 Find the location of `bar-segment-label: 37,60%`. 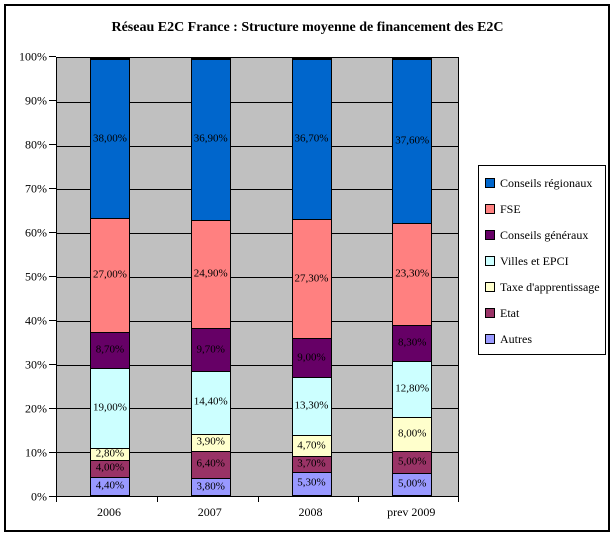

bar-segment-label: 37,60% is located at coordinates (412, 140).